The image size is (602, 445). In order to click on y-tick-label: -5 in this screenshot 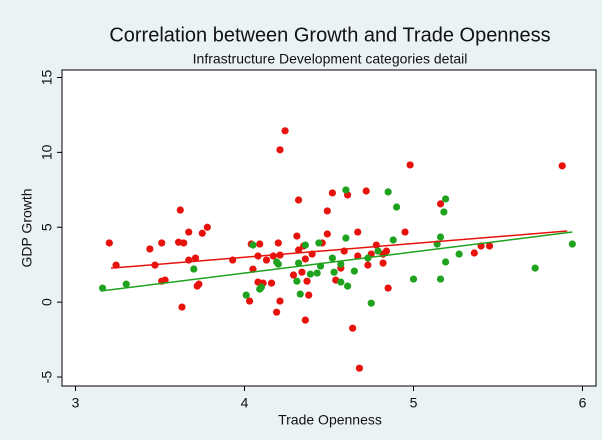, I will do `click(47, 377)`.